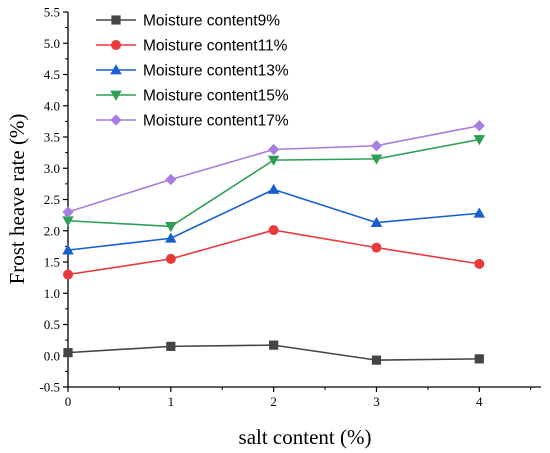  What do you see at coordinates (305, 437) in the screenshot?
I see `x-axis-title: salt content (%)` at bounding box center [305, 437].